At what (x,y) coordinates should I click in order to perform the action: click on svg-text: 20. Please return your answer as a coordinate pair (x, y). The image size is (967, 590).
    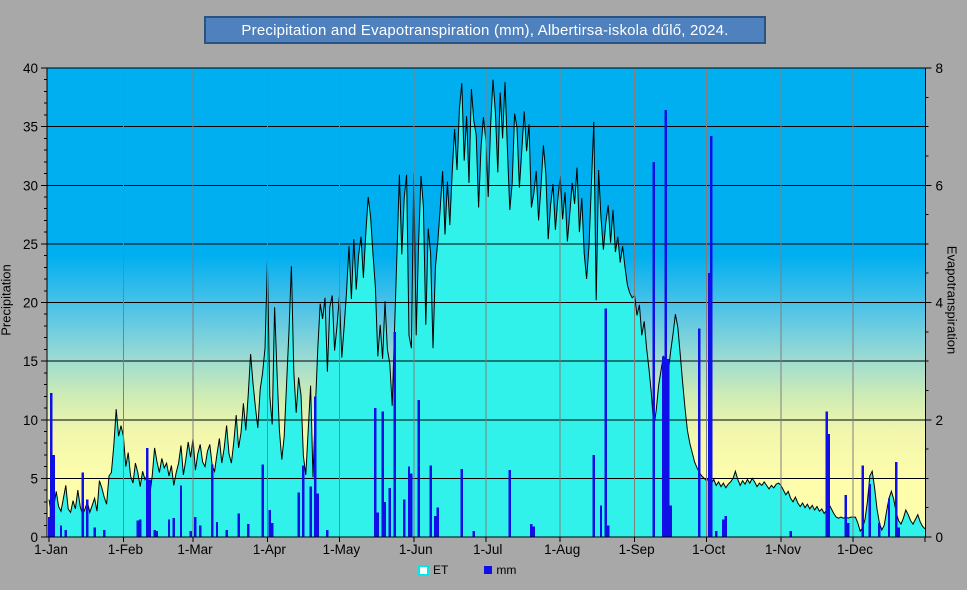
    Looking at the image, I should click on (30, 303).